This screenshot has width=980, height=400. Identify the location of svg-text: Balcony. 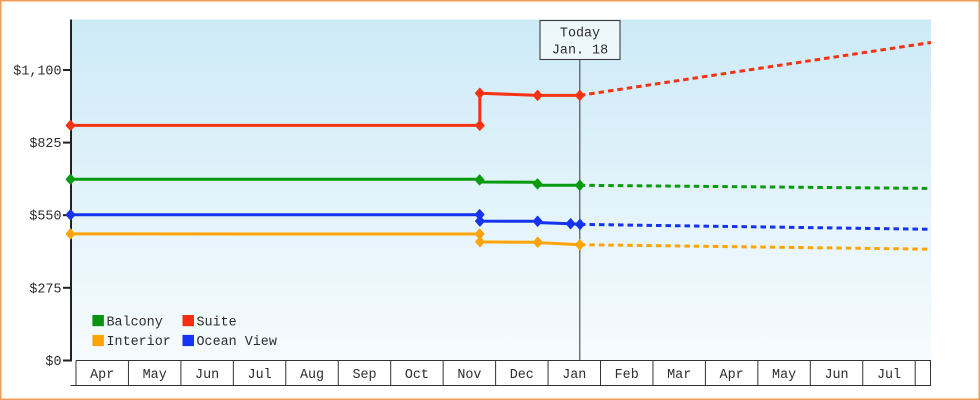
(135, 322).